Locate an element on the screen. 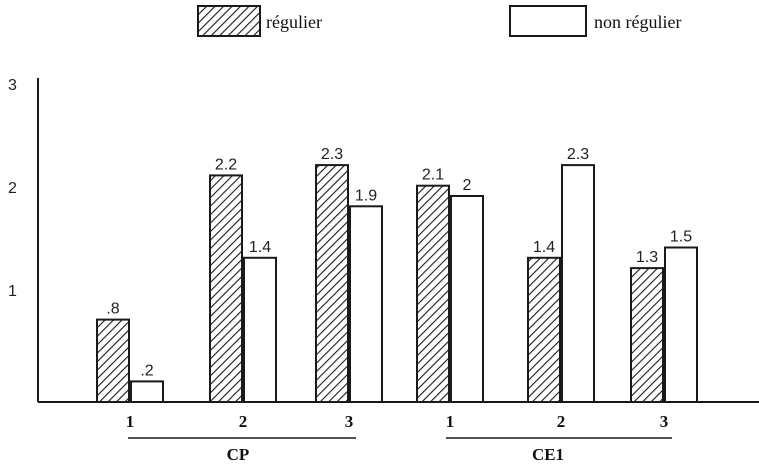  data-label-non-regulier-ce1-1: 2 is located at coordinates (467, 185).